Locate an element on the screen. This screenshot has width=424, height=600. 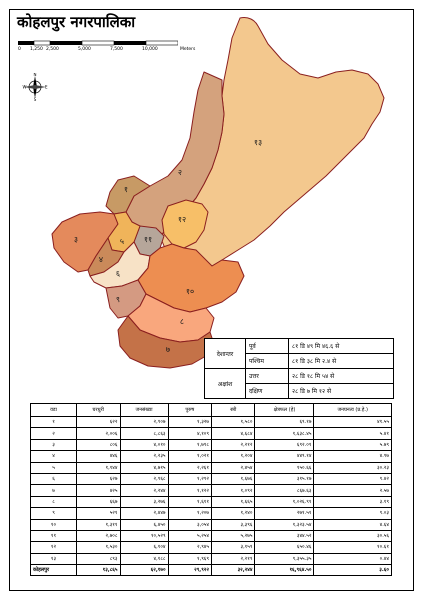
table-row: १ ६२२ २,९०७ १,३२७ १,५८० ६९.१७ ४१.५५ is located at coordinates (210, 422).